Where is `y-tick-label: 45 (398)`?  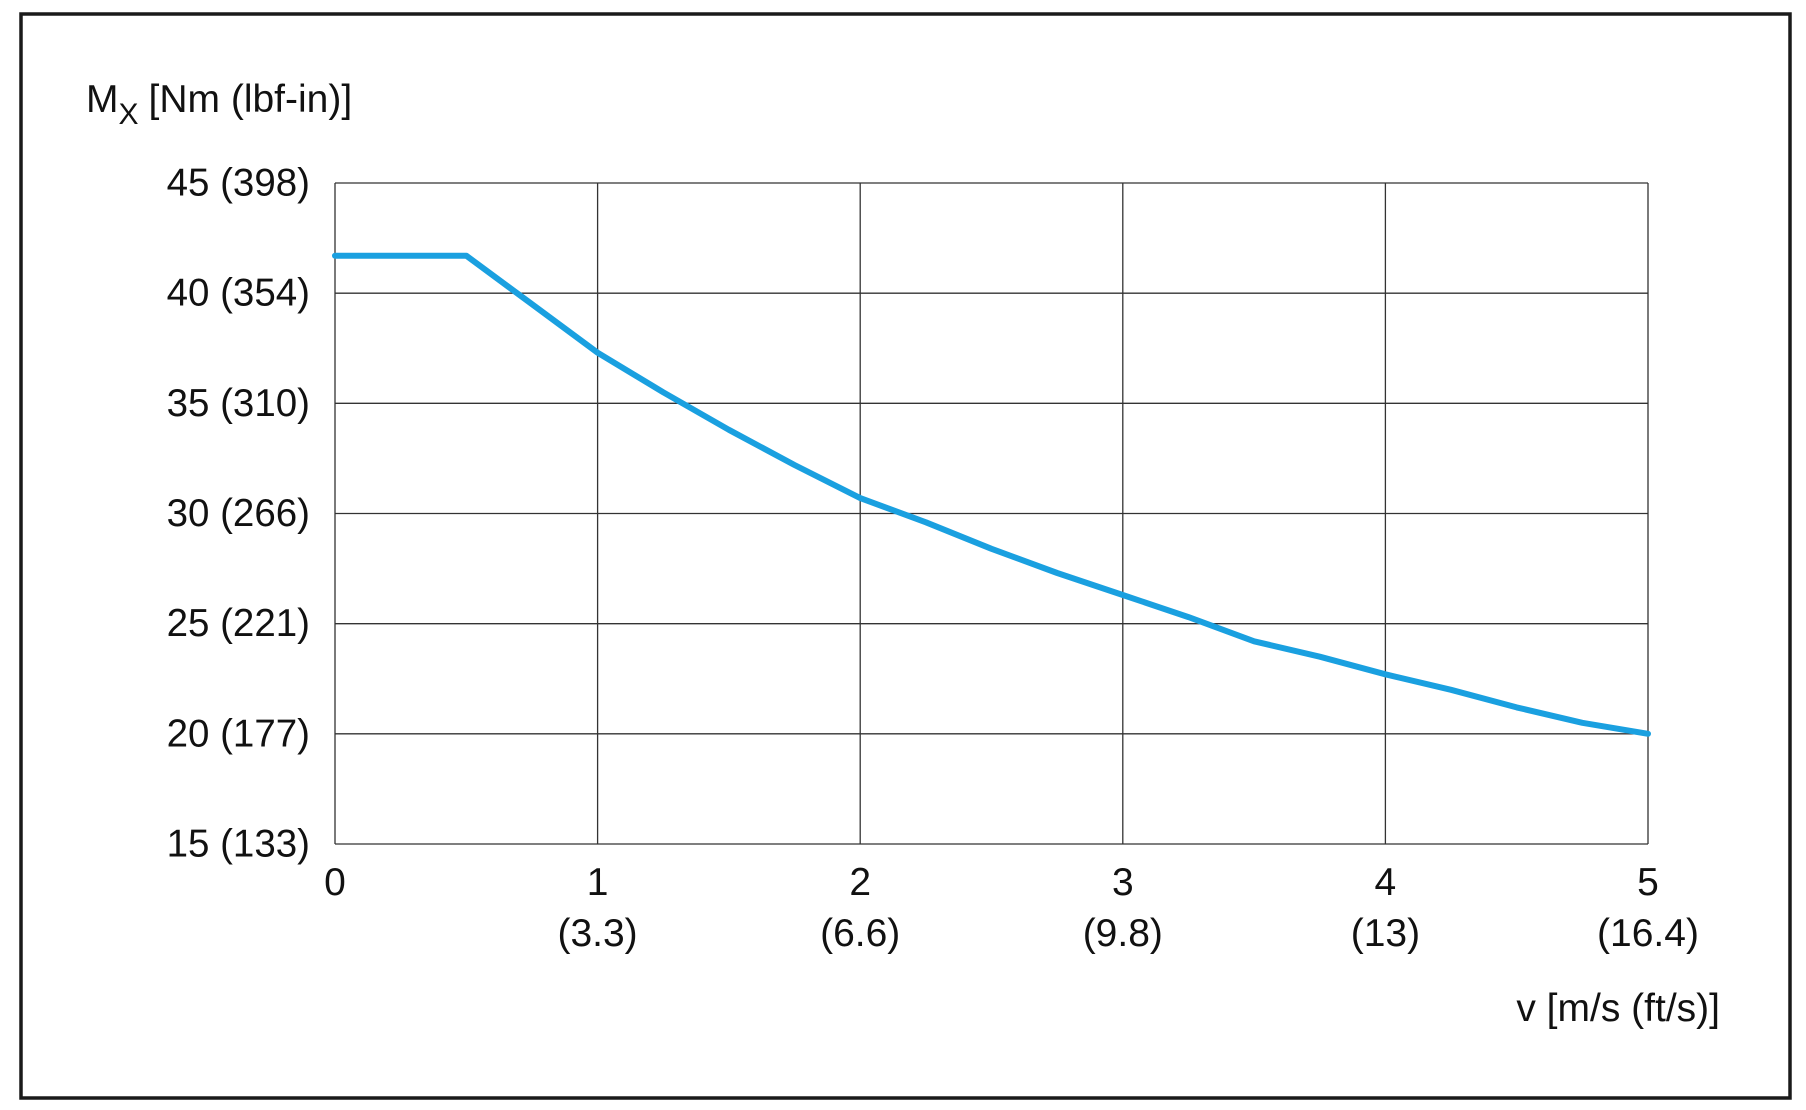 y-tick-label: 45 (398) is located at coordinates (238, 183).